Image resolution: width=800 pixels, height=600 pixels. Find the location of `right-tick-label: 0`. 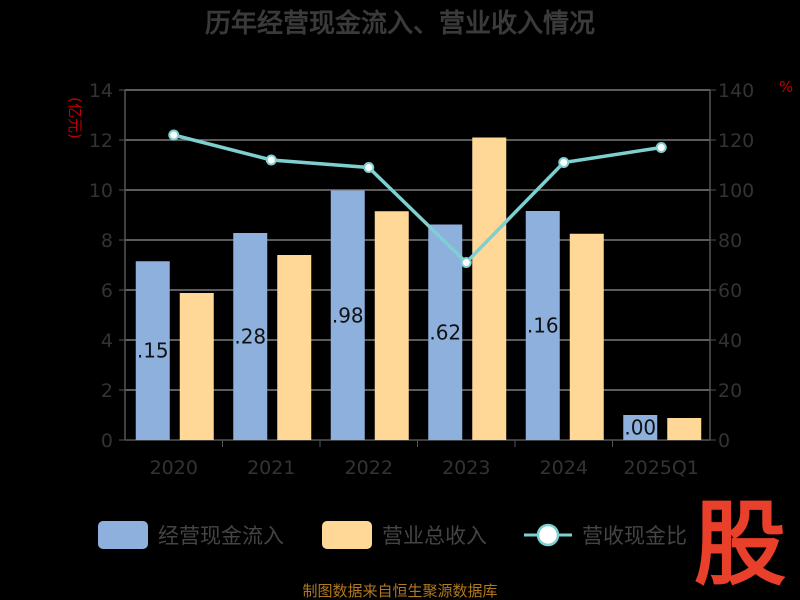

right-tick-label: 0 is located at coordinates (724, 441).